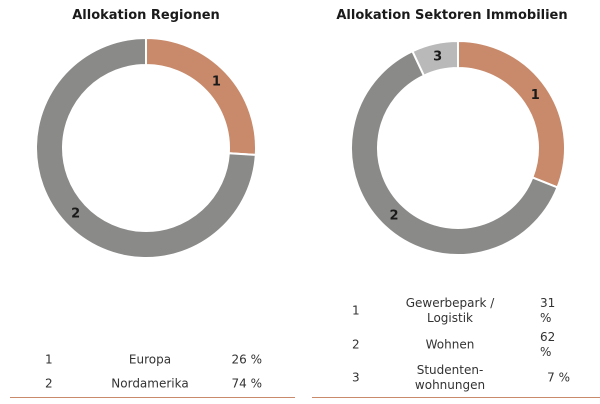 This screenshot has width=600, height=404. Describe the element at coordinates (146, 15) in the screenshot. I see `chart-title: Allokation Regionen` at that location.